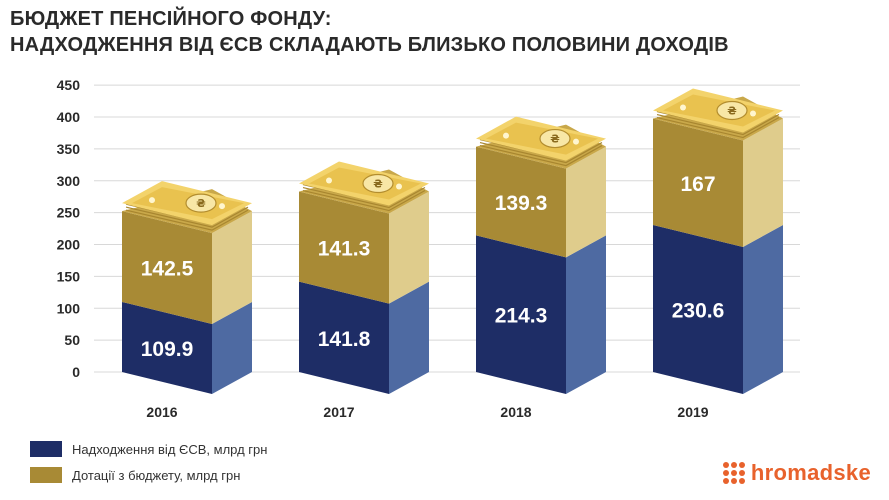 The image size is (889, 500). What do you see at coordinates (69, 149) in the screenshot?
I see `y-tick-label-350: 350` at bounding box center [69, 149].